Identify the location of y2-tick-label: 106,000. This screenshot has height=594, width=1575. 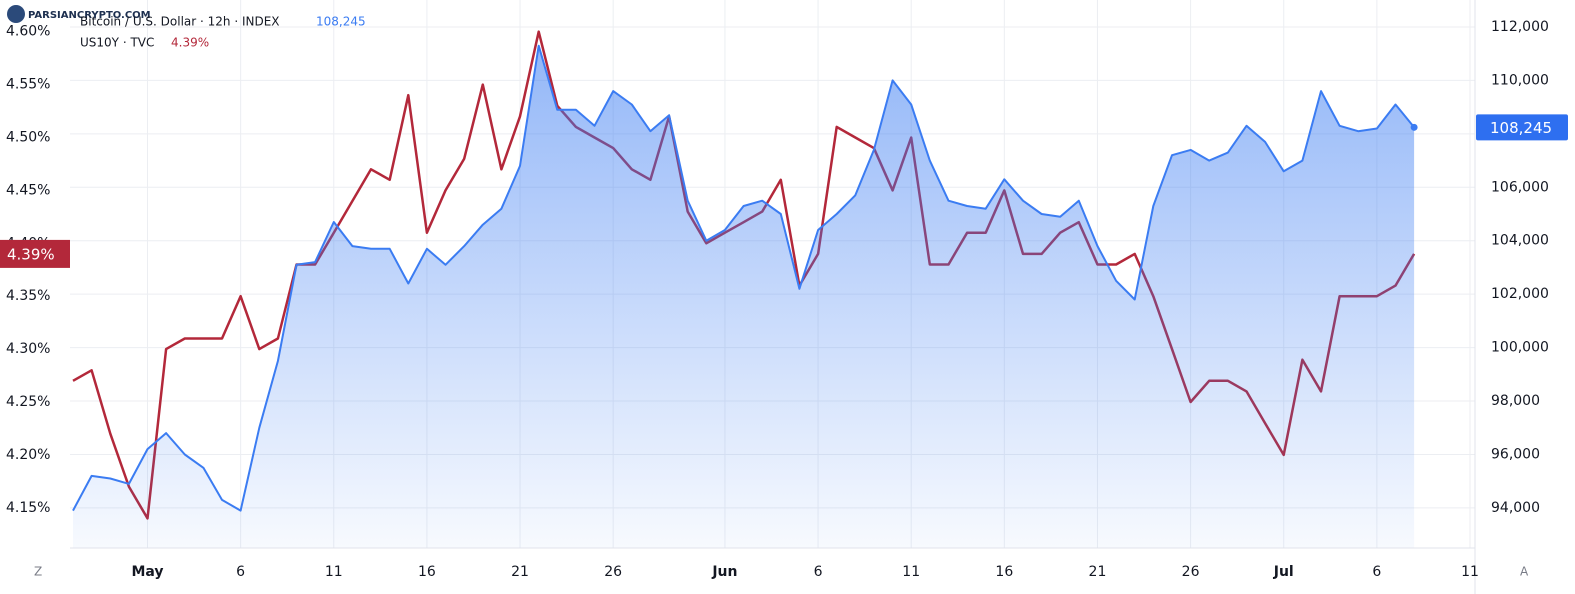
(1520, 187).